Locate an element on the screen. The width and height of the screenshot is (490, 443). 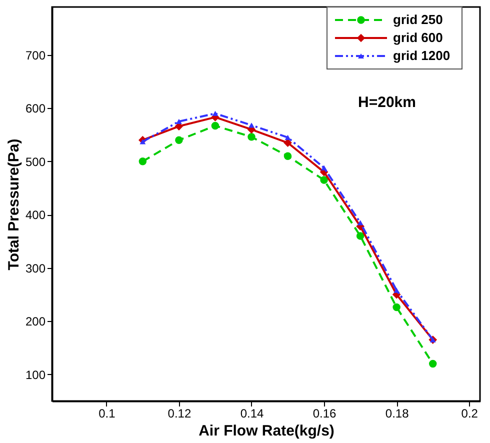
x-tick-label: 0.12 is located at coordinates (180, 413).